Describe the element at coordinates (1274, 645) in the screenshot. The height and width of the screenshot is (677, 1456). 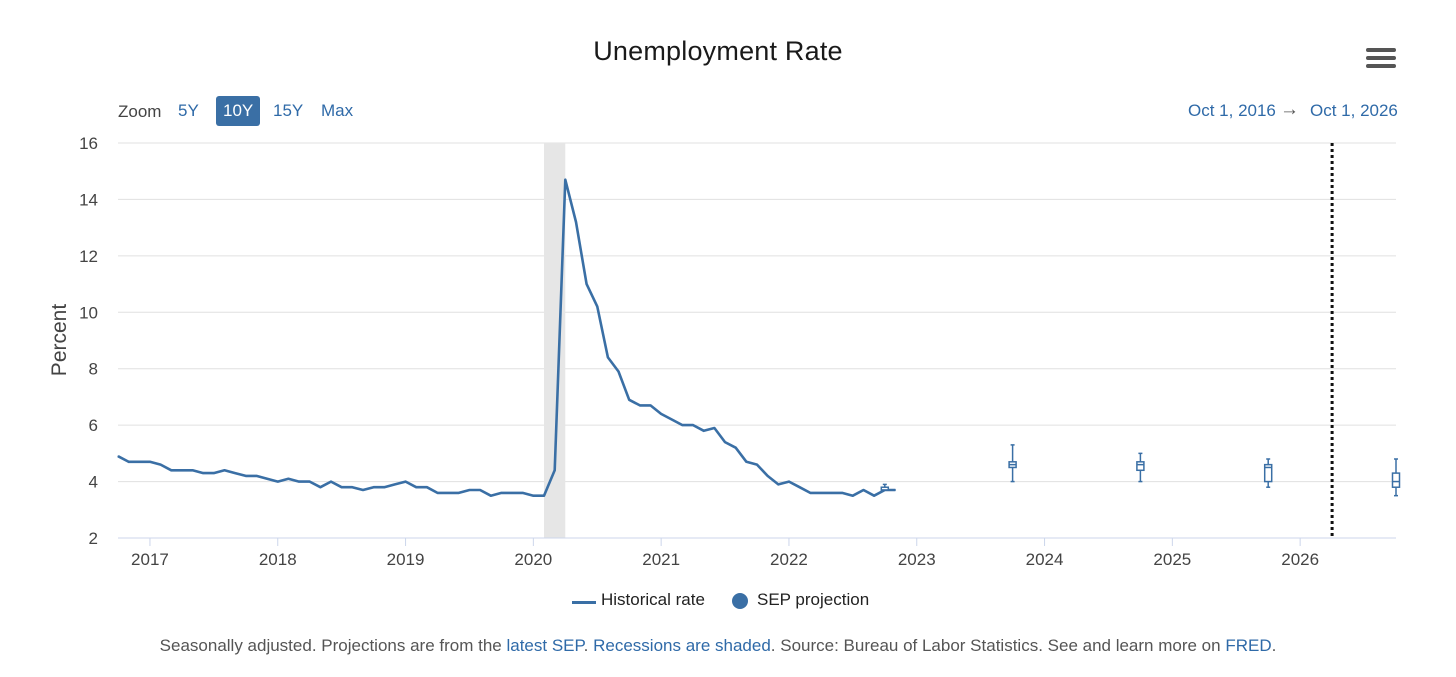
I see `footer-text-4: .` at that location.